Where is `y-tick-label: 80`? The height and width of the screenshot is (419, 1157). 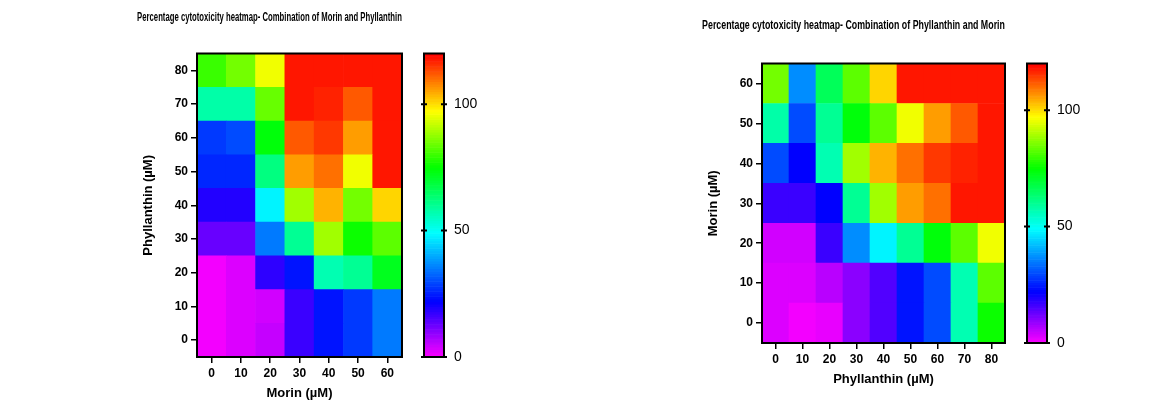 y-tick-label: 80 is located at coordinates (181, 69).